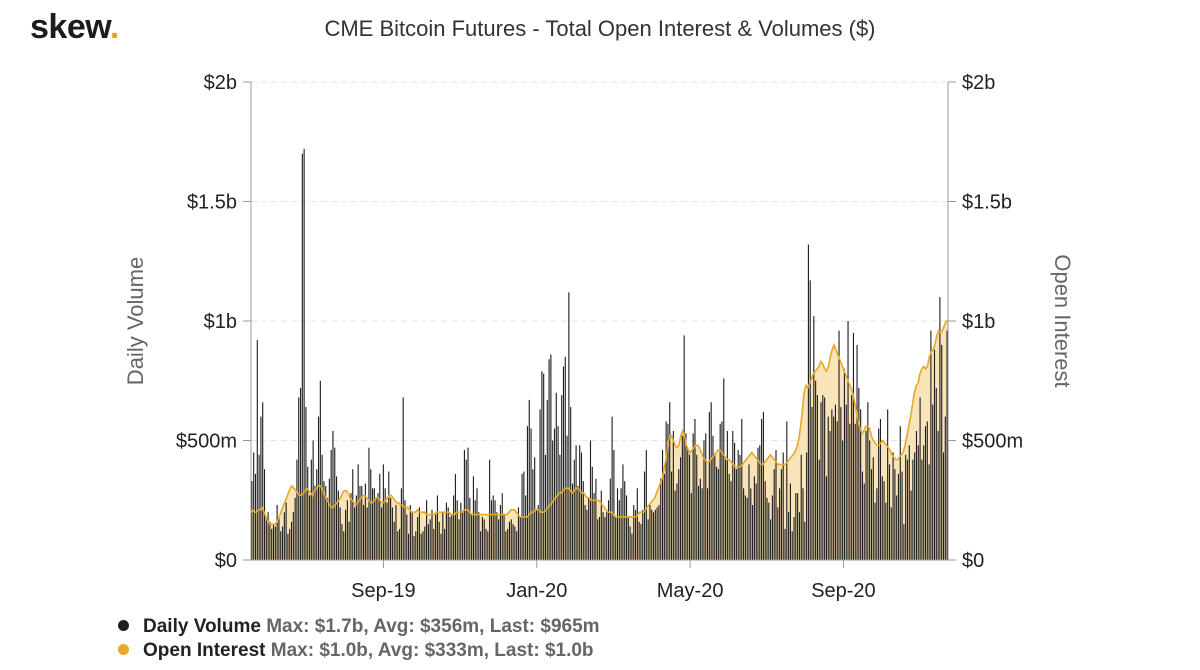  I want to click on legend-series-name: Open Interest, so click(204, 650).